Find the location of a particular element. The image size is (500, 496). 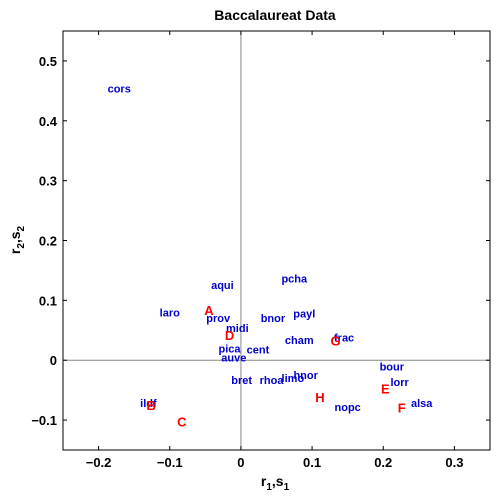

x-tick-label: 0 is located at coordinates (240, 462).